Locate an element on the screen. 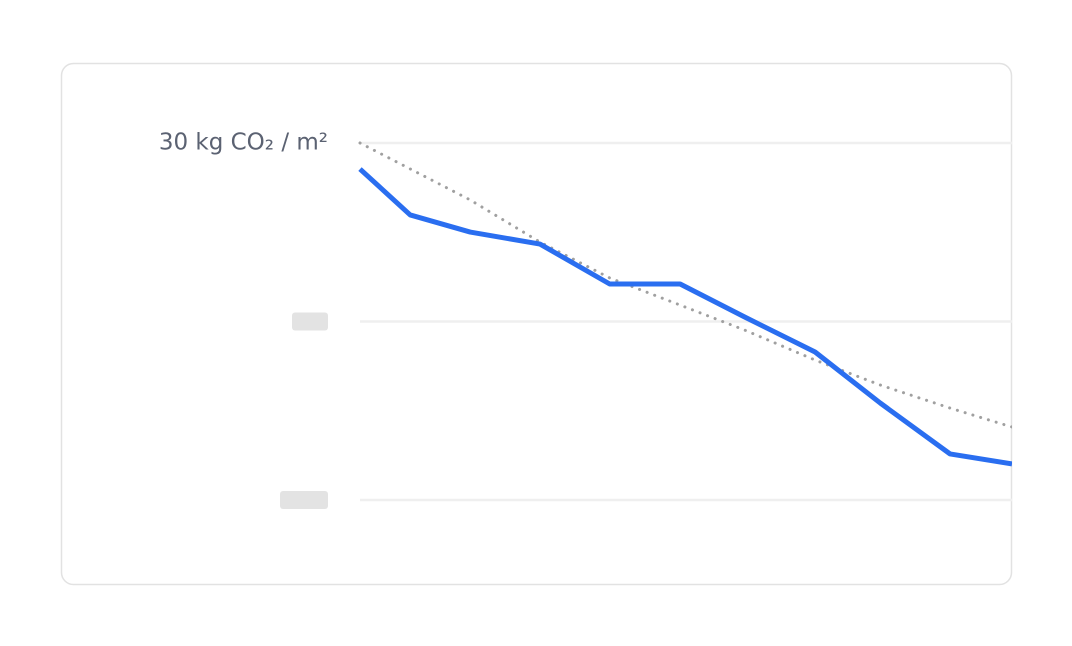  y-tick-label: 30 kg CO₂ / m² is located at coordinates (243, 143).